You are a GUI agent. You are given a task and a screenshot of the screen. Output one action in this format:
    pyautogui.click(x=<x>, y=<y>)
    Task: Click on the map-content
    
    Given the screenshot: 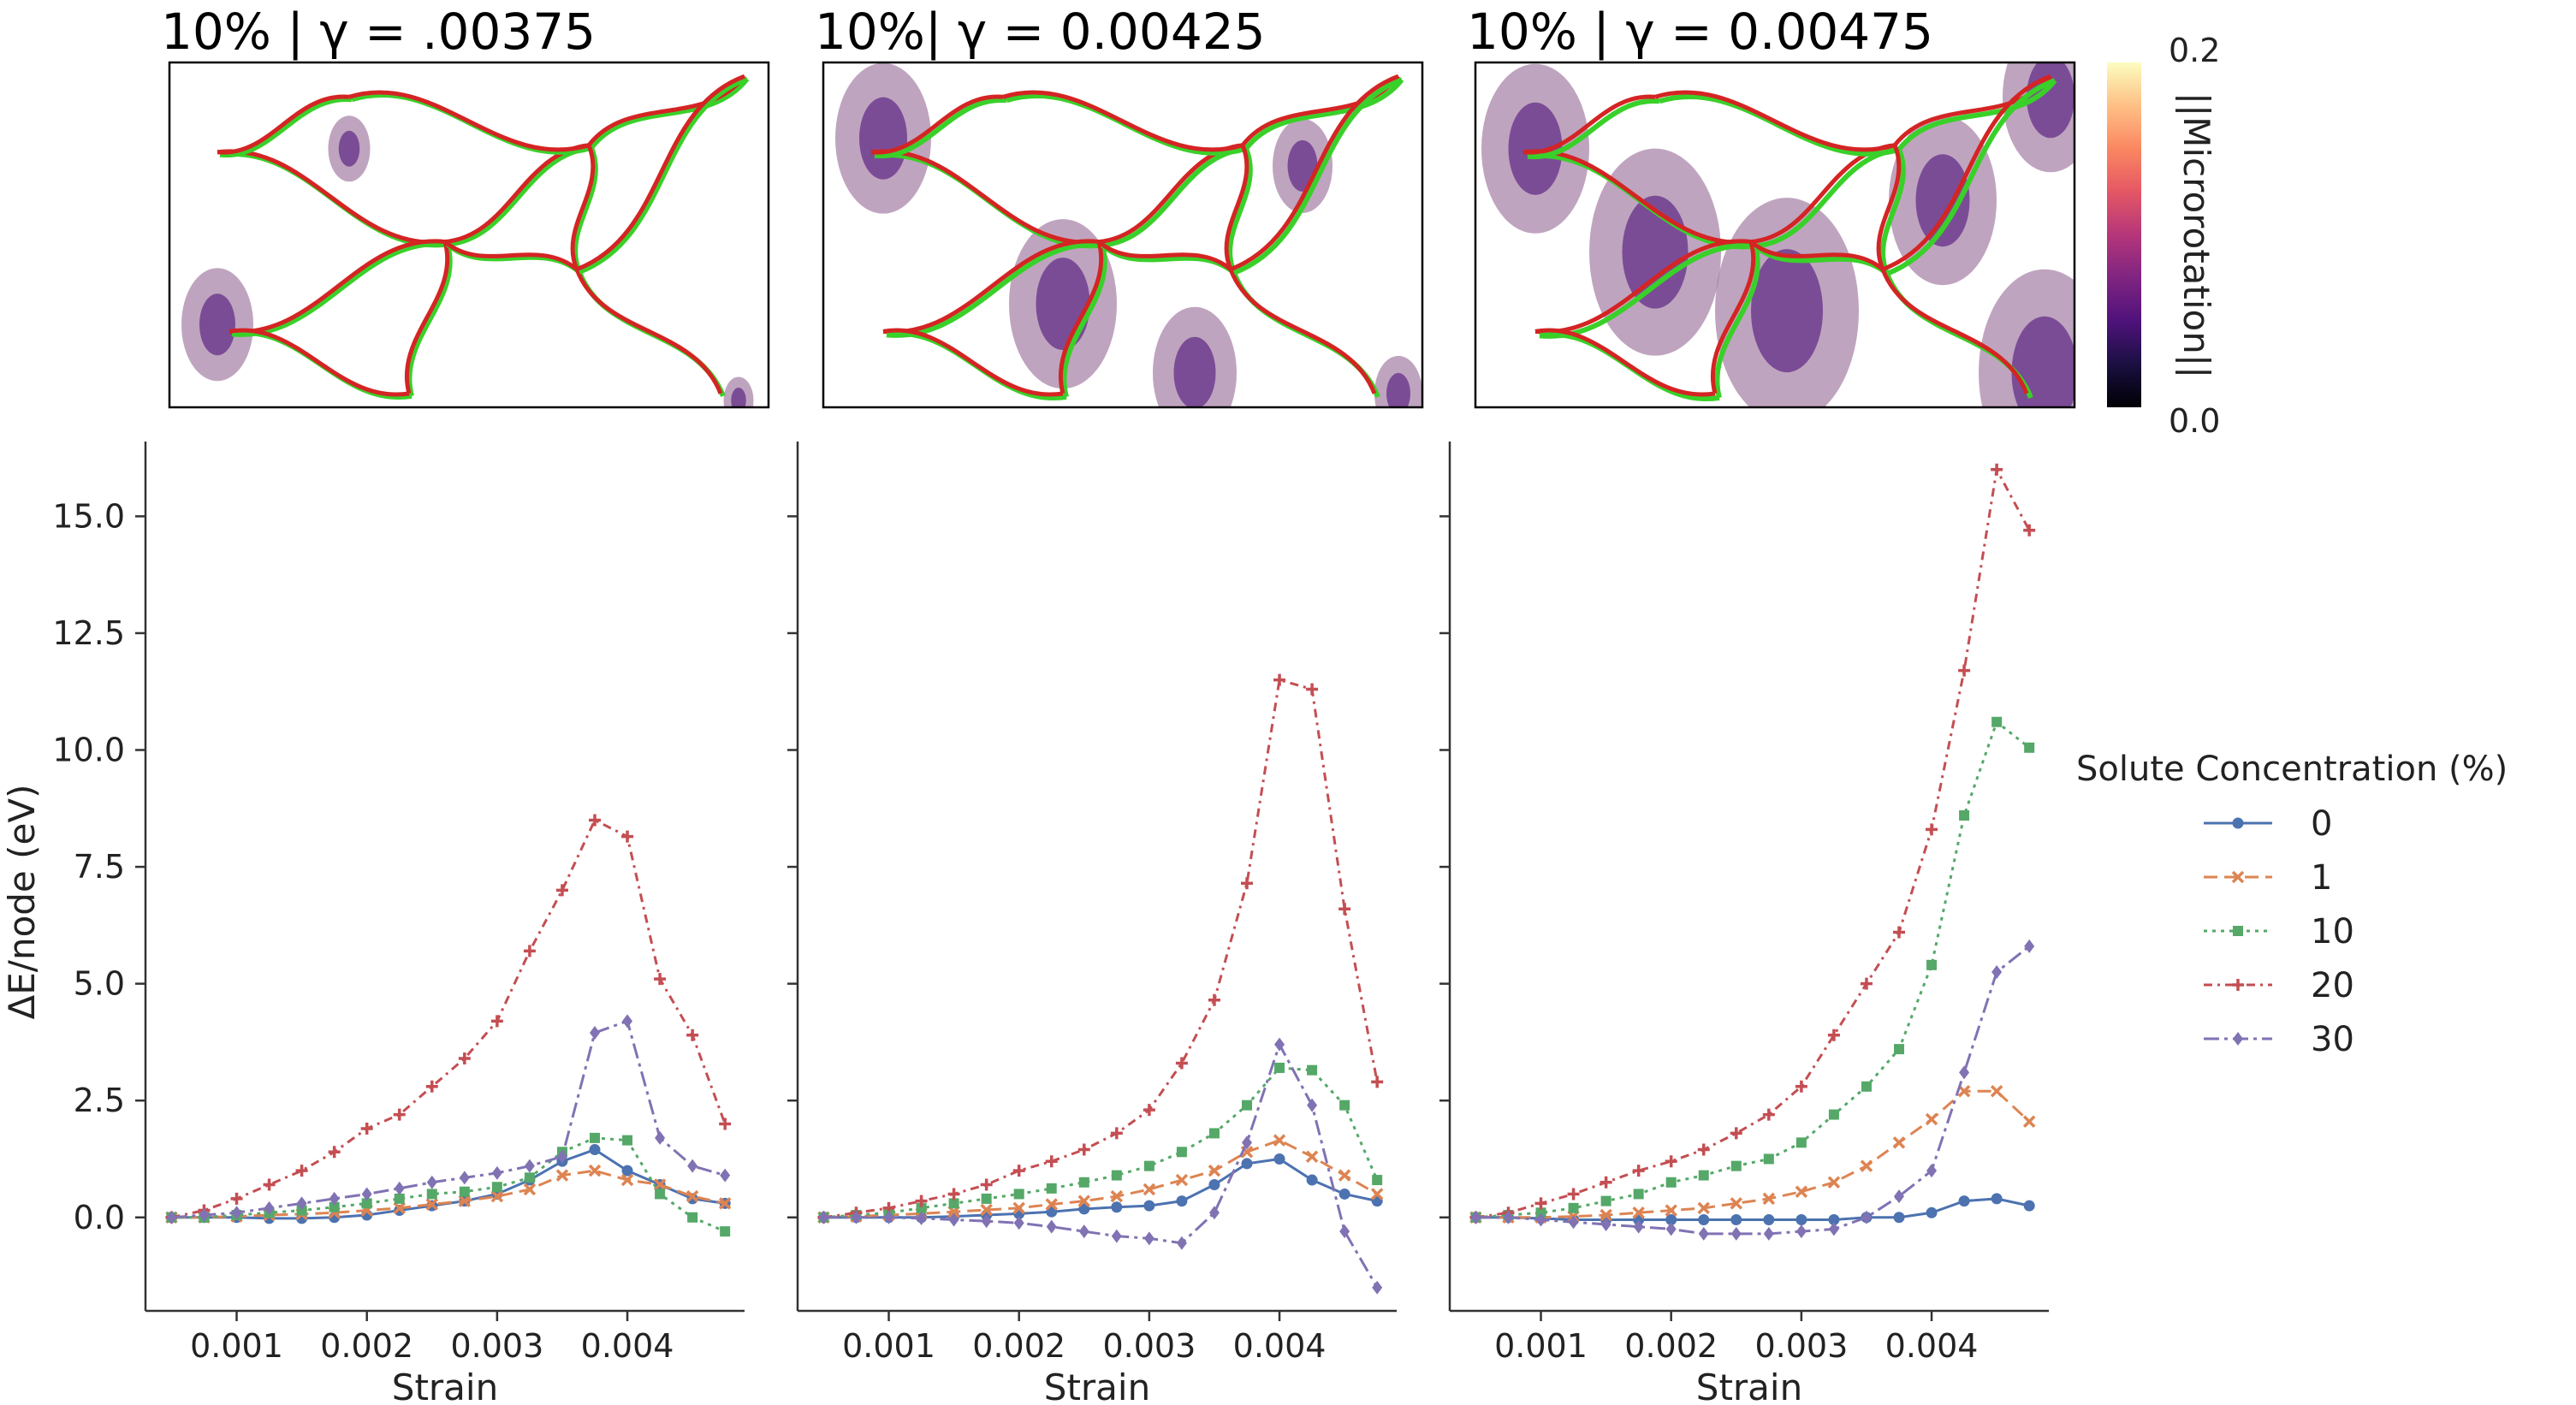 What is the action you would take?
    pyautogui.click(x=469, y=234)
    